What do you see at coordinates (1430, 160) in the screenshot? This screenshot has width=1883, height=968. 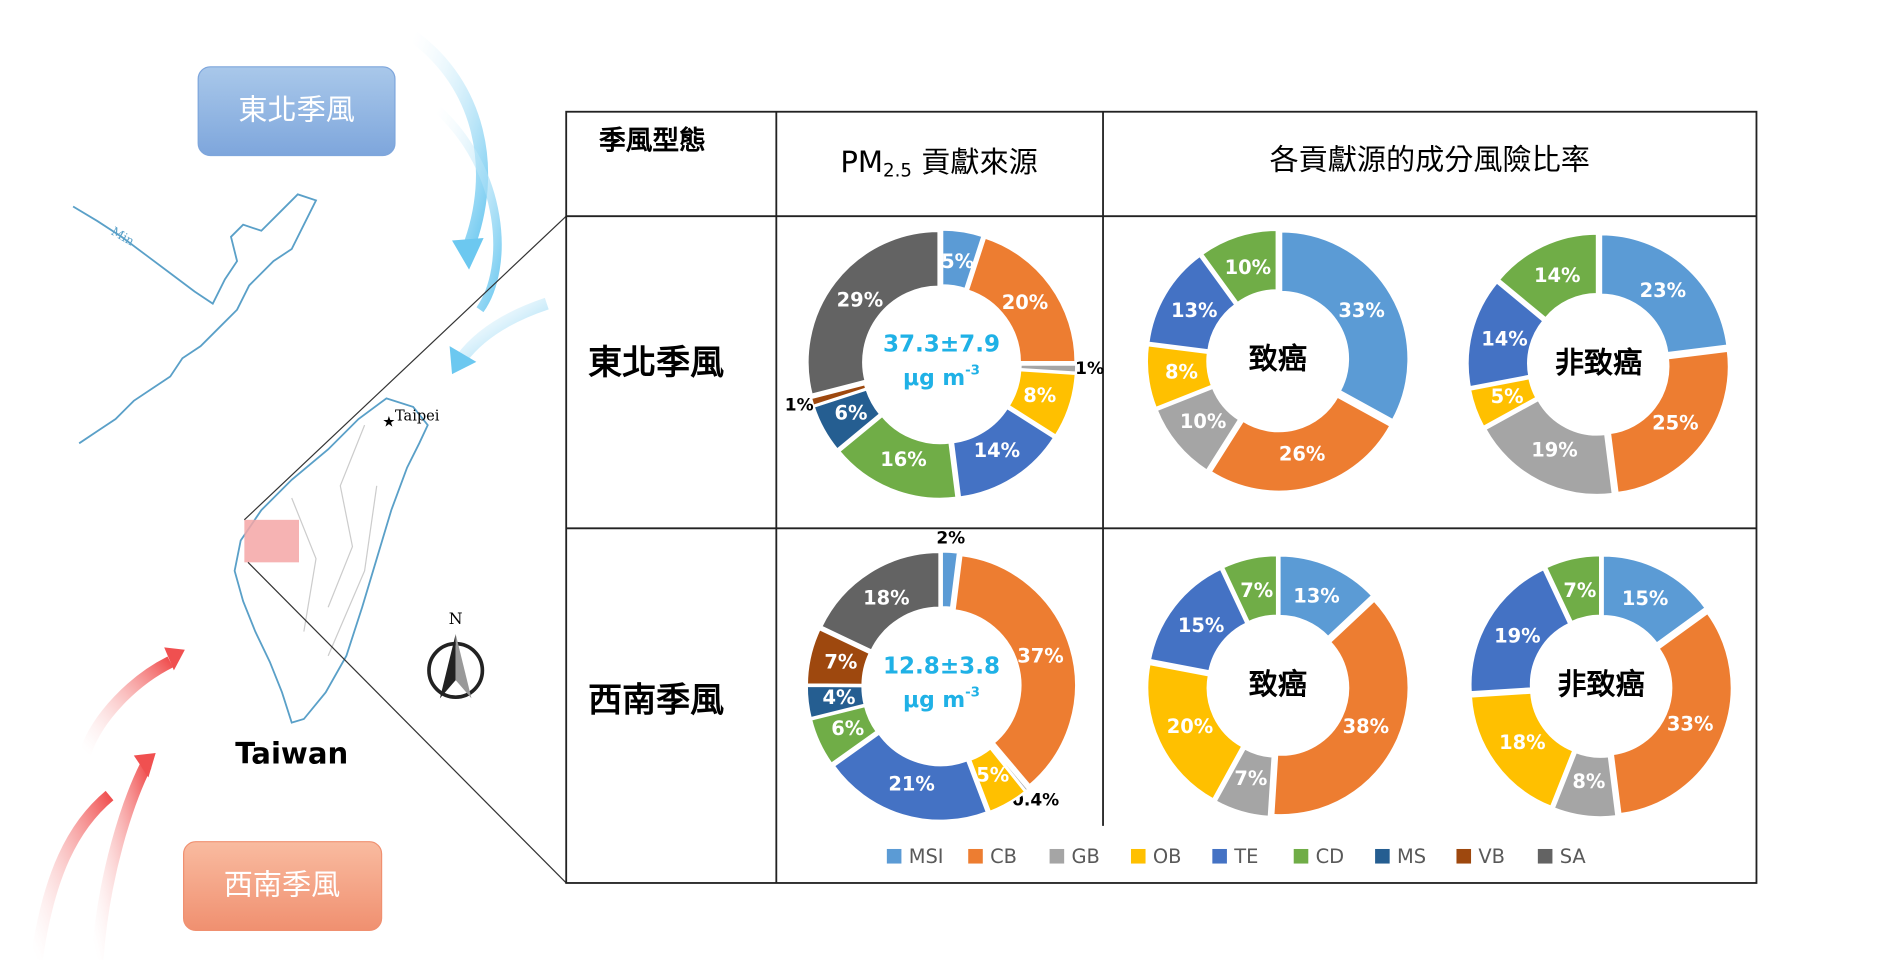 I see `header-cell: 各貢獻源的成分風險比率` at bounding box center [1430, 160].